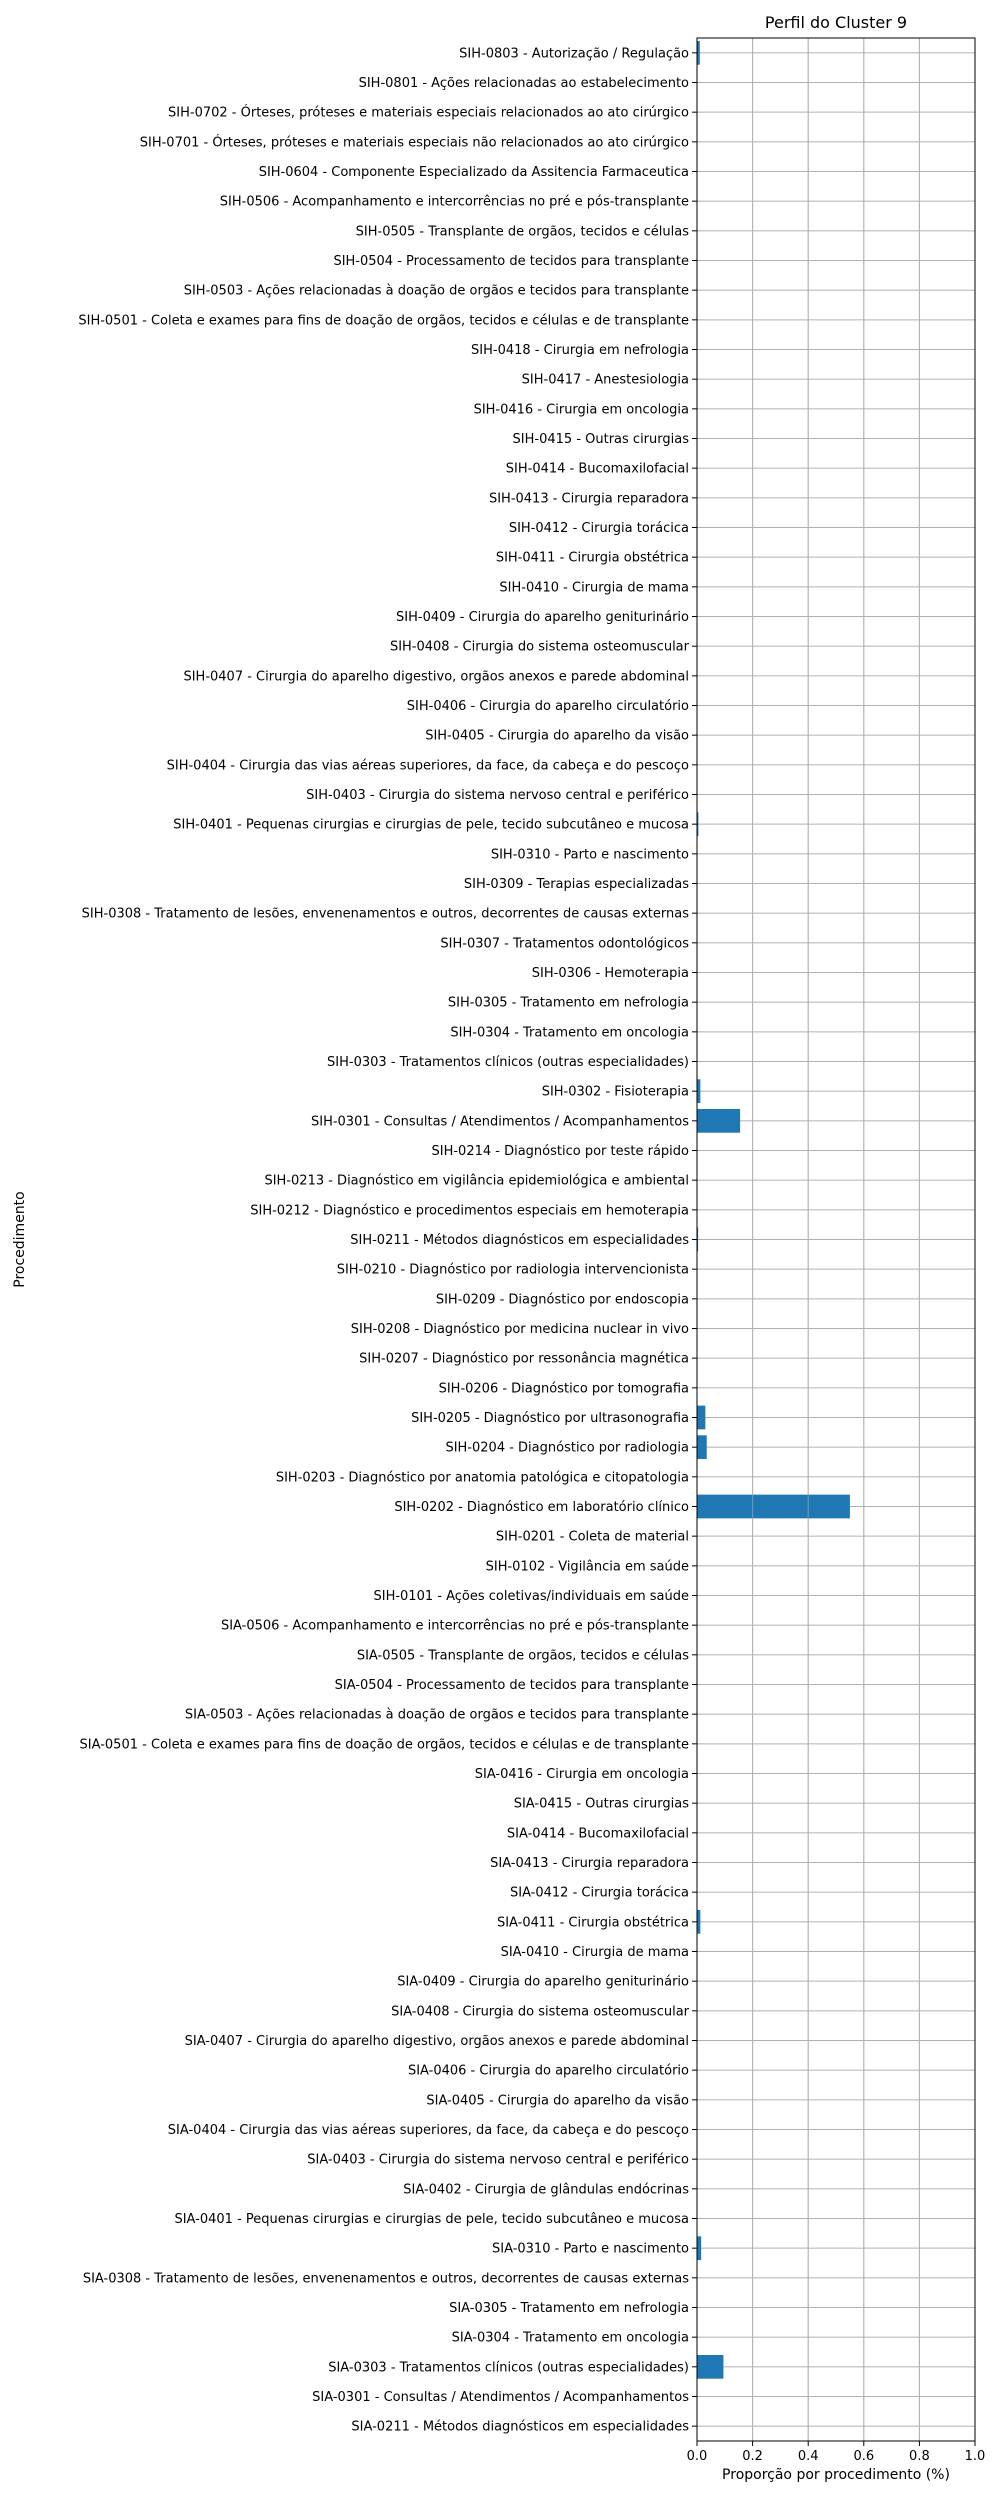  What do you see at coordinates (836, 22) in the screenshot?
I see `chart-title: Perfil do Cluster 9` at bounding box center [836, 22].